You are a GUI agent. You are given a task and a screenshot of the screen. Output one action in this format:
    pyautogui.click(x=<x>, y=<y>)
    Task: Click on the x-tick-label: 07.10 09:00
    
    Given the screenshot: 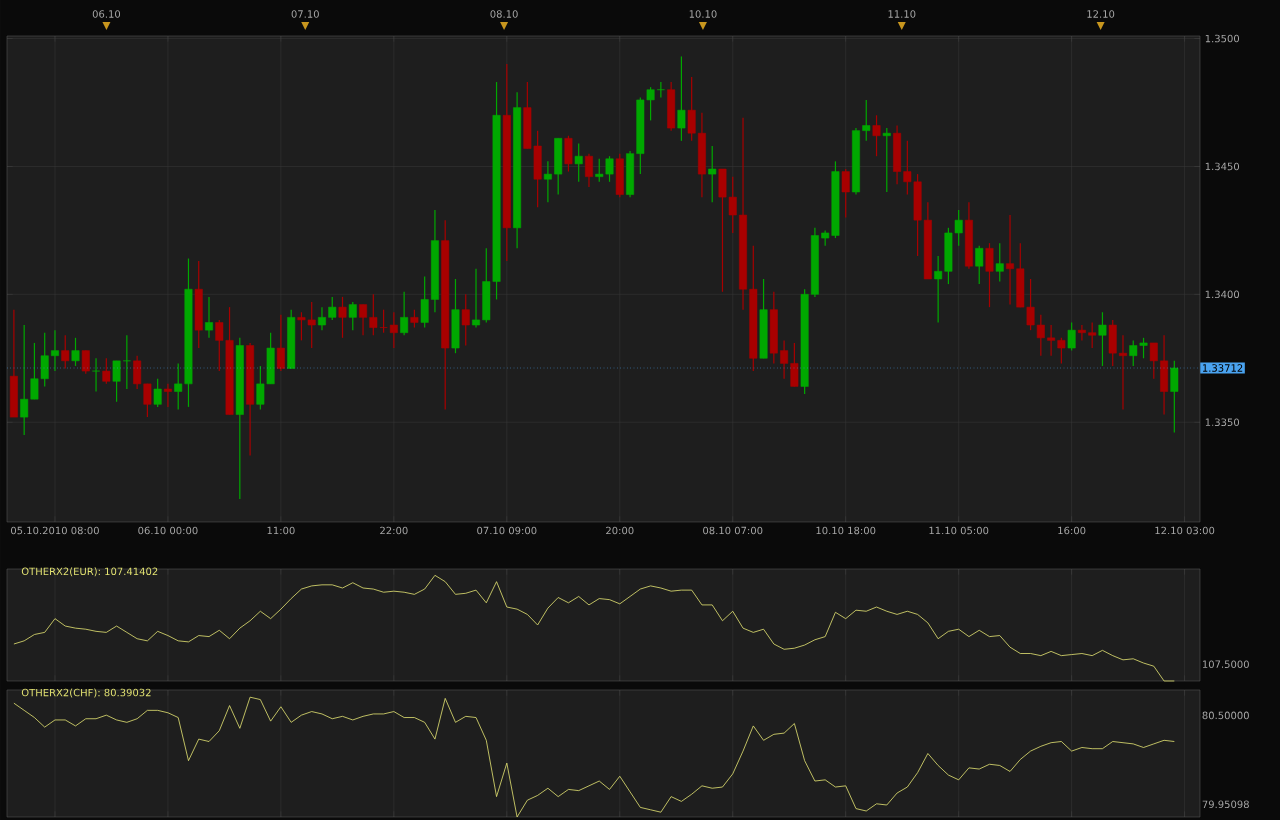 What is the action you would take?
    pyautogui.click(x=507, y=530)
    